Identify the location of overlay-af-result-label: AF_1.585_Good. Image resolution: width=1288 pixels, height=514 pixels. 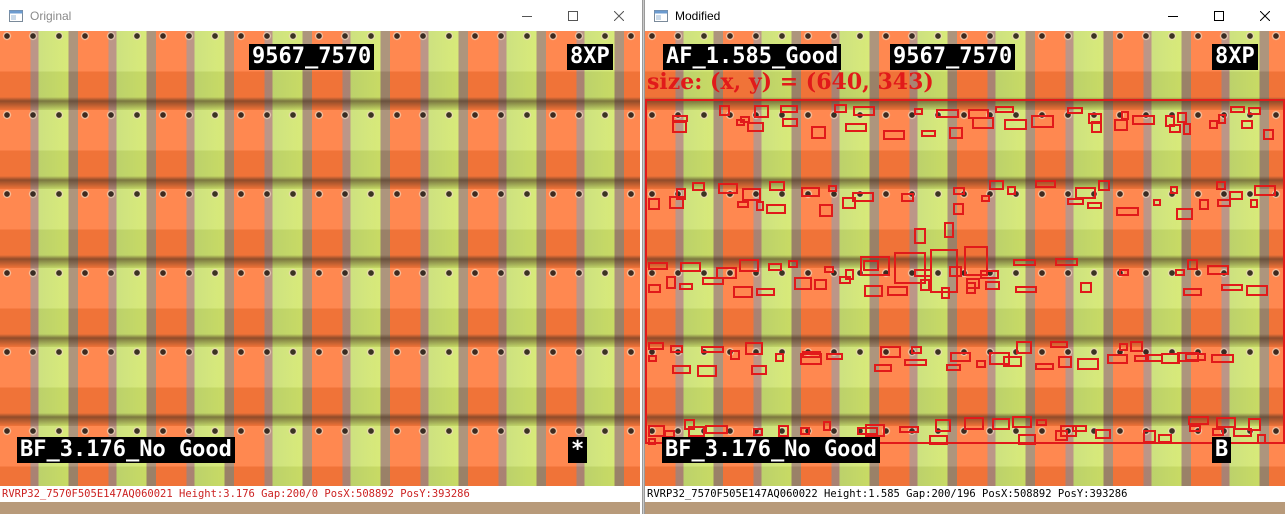
(752, 57).